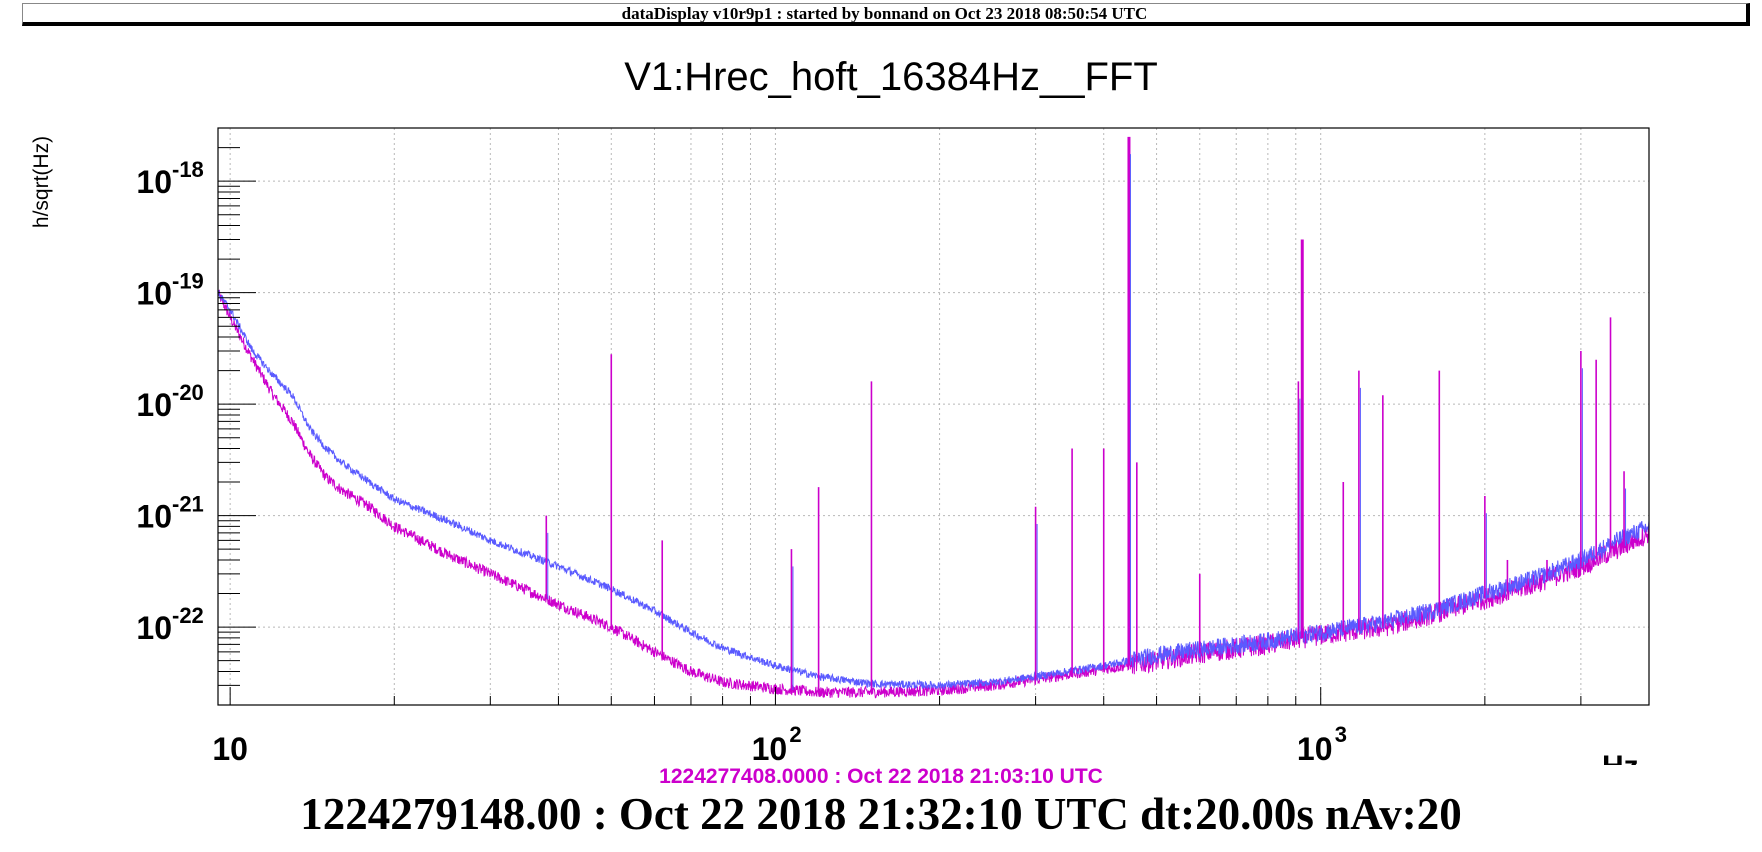 The image size is (1762, 852). Describe the element at coordinates (188, 169) in the screenshot. I see `y-tick-exponent: -18` at that location.